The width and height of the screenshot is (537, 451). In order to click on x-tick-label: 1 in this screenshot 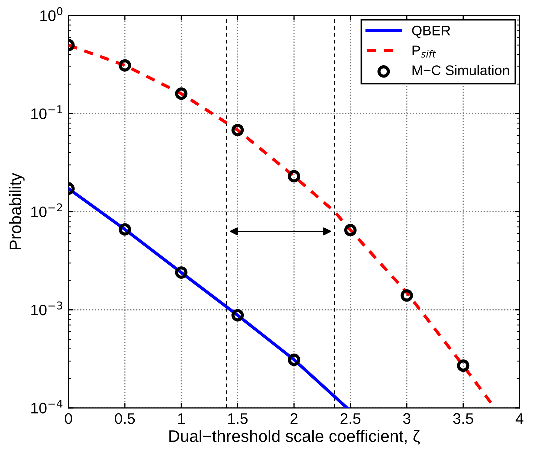, I will do `click(182, 419)`.